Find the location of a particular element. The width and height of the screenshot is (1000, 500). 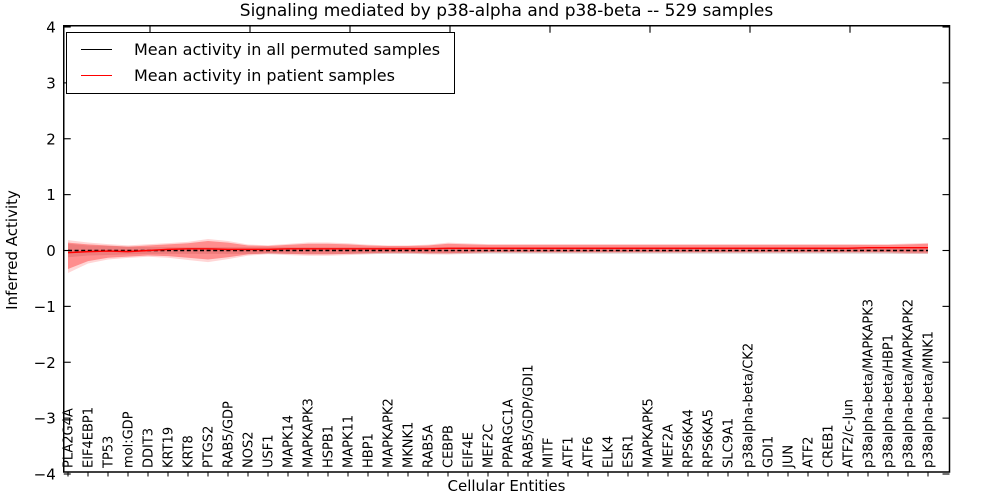

y-tick-label: 2 is located at coordinates (51, 139).